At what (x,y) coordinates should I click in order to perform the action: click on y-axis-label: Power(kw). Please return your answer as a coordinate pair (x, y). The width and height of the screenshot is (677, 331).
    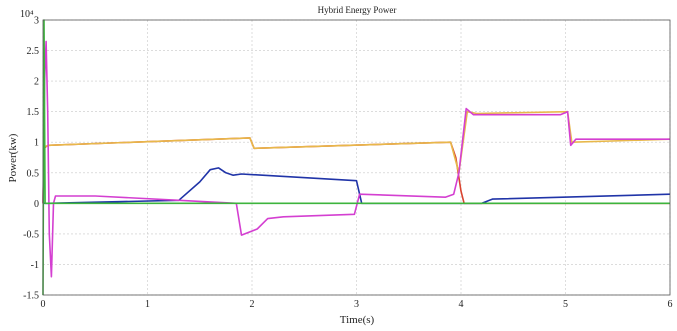
    Looking at the image, I should click on (13, 157).